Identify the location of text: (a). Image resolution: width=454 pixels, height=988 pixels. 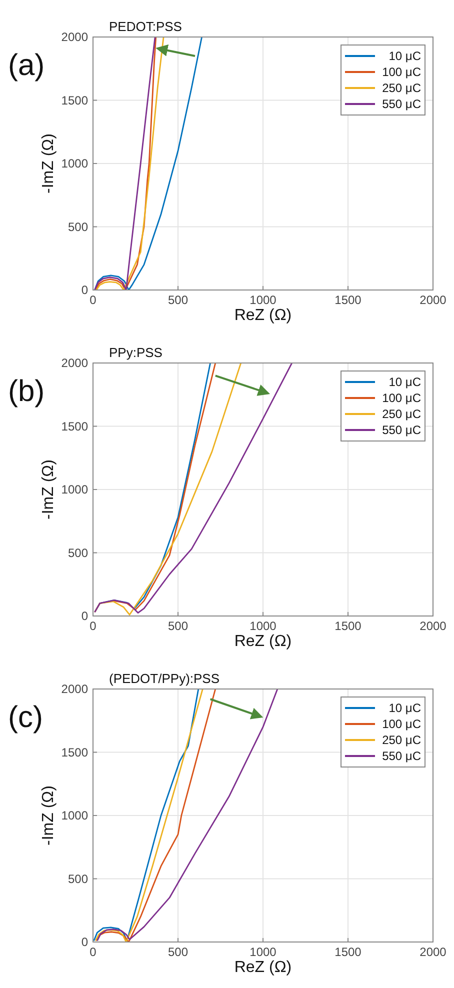
(26, 65).